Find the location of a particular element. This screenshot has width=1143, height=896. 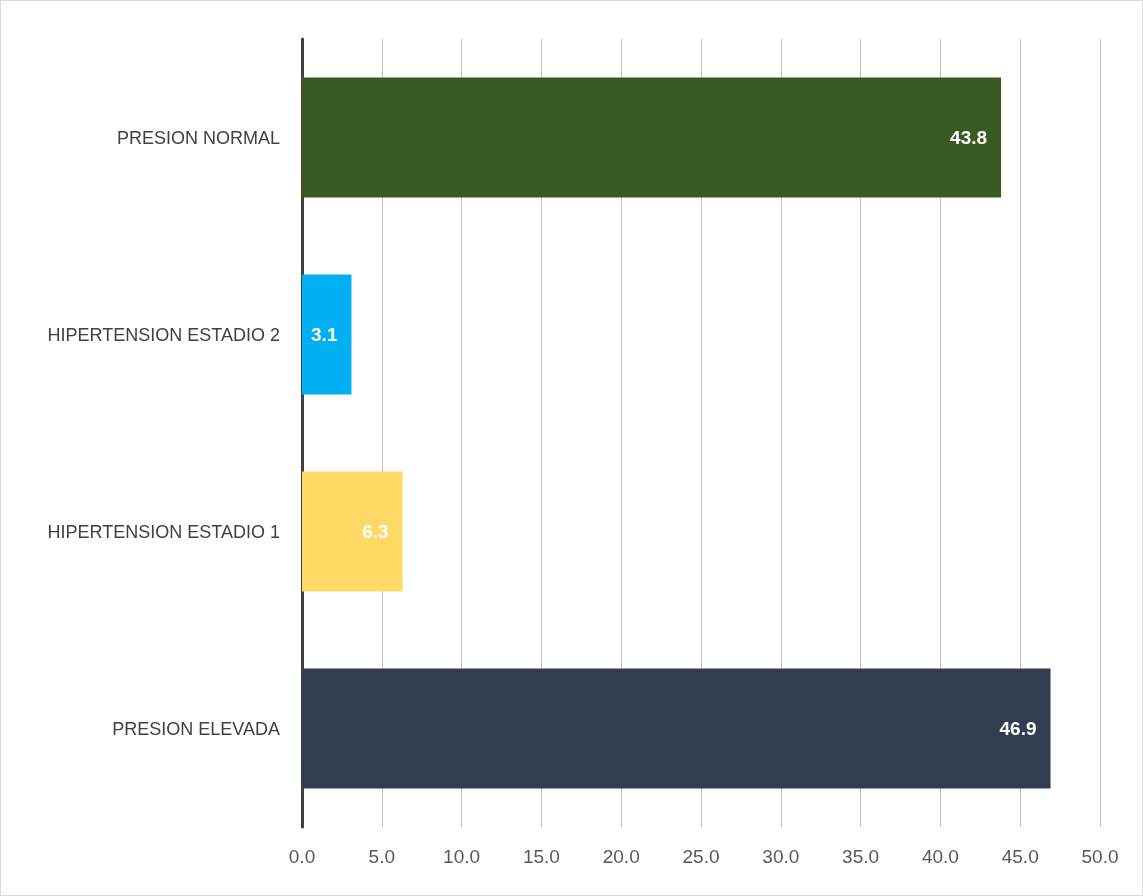

data-label: 46.9 is located at coordinates (1018, 728).